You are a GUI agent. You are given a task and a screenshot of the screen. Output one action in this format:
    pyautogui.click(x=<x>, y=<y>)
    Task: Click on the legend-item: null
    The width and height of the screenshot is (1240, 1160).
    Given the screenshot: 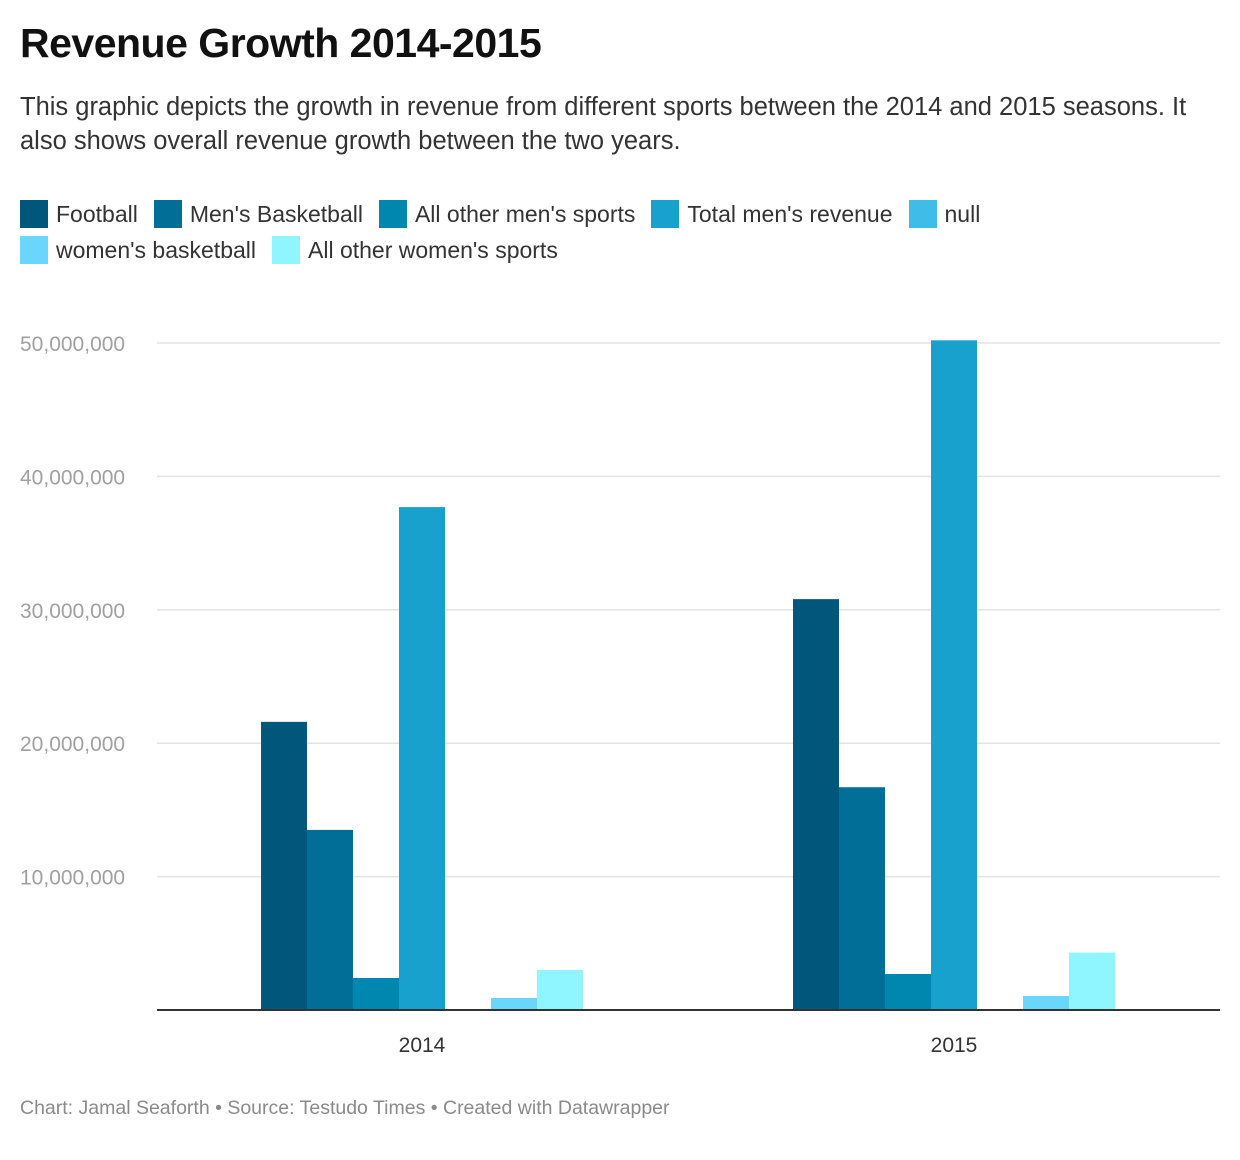 What is the action you would take?
    pyautogui.click(x=944, y=214)
    